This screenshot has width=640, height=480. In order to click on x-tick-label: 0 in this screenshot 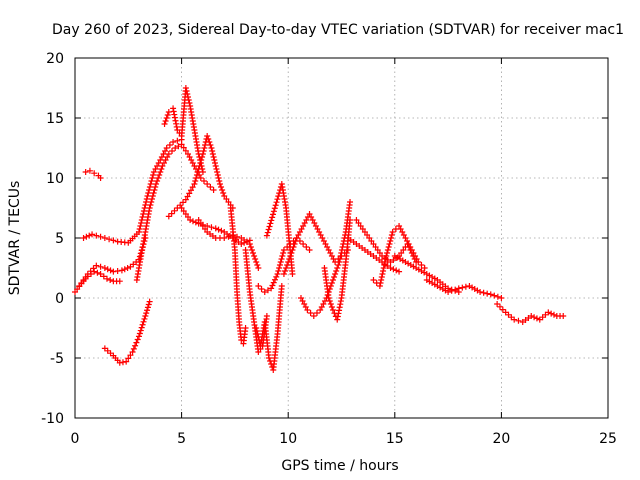, I will do `click(75, 439)`.